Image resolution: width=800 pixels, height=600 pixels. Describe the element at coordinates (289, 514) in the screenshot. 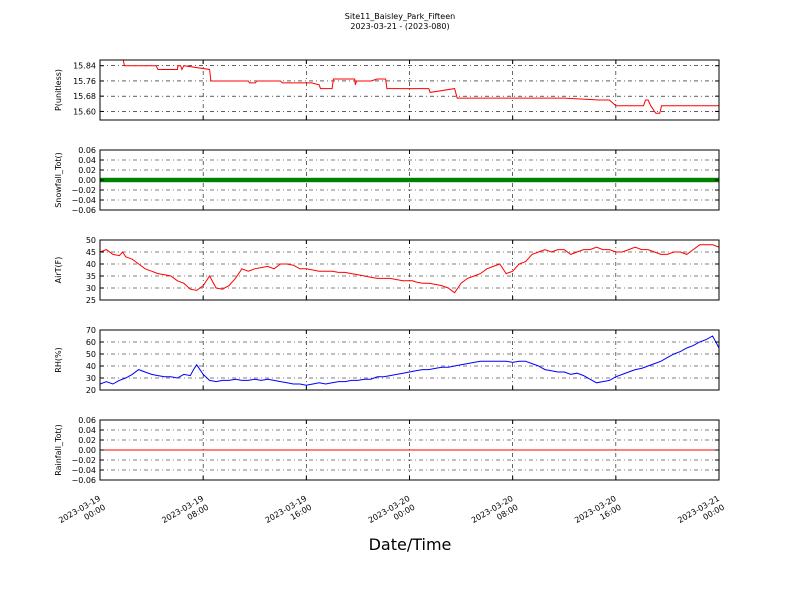

I see `x-tick-label: 2023-03-1916:00` at that location.